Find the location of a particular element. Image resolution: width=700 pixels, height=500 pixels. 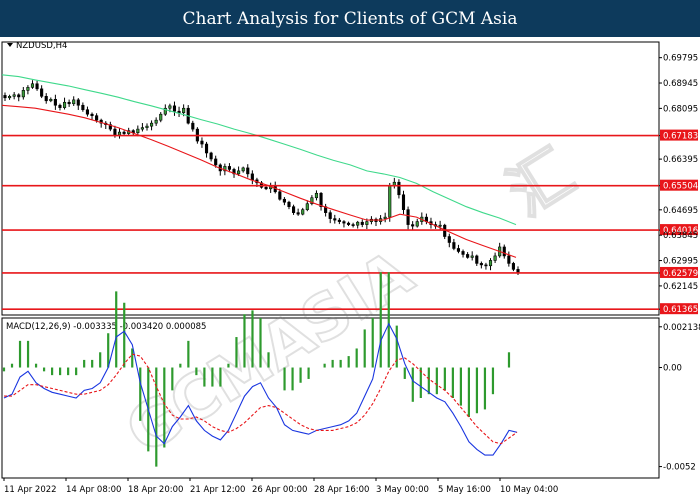

dropdown-triangle-icon is located at coordinates (10, 45).